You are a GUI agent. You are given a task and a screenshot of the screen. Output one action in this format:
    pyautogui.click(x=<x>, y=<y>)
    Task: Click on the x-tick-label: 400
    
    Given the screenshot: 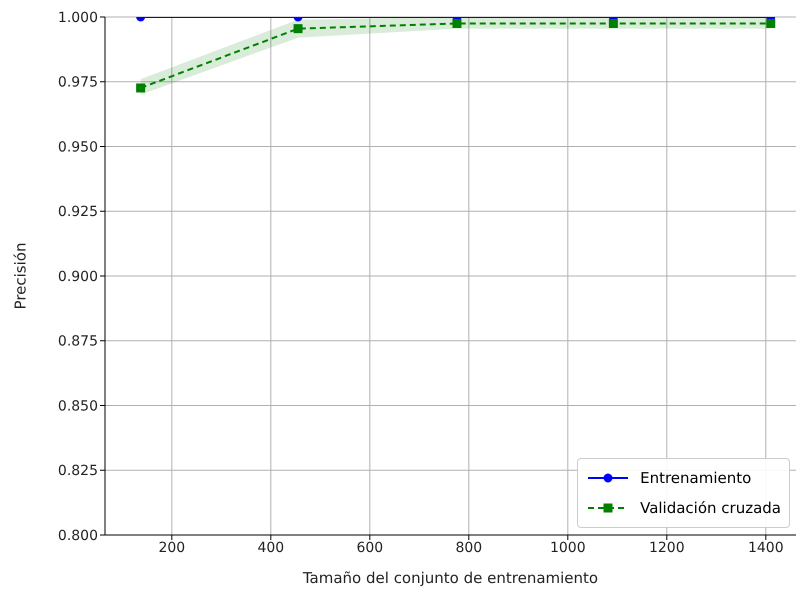 What is the action you would take?
    pyautogui.click(x=270, y=548)
    